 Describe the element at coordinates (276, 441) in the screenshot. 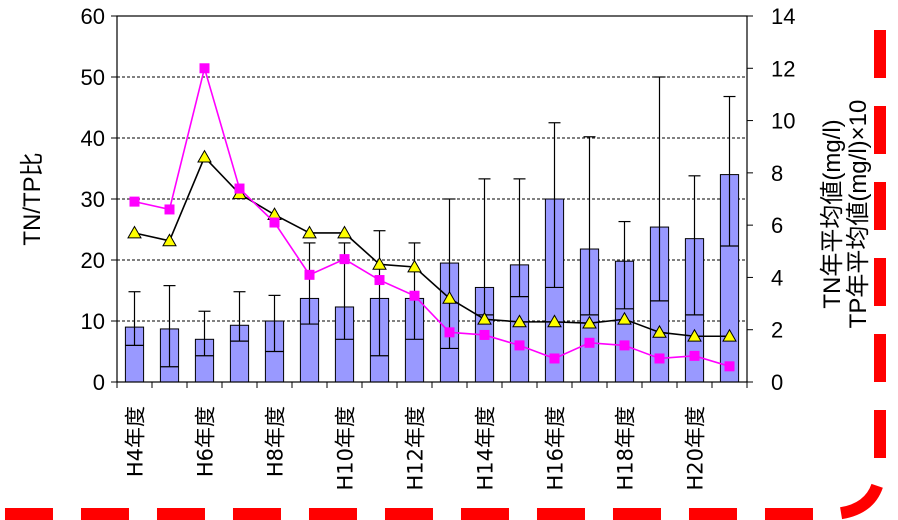

I see `x-tick-label: H8年度` at that location.